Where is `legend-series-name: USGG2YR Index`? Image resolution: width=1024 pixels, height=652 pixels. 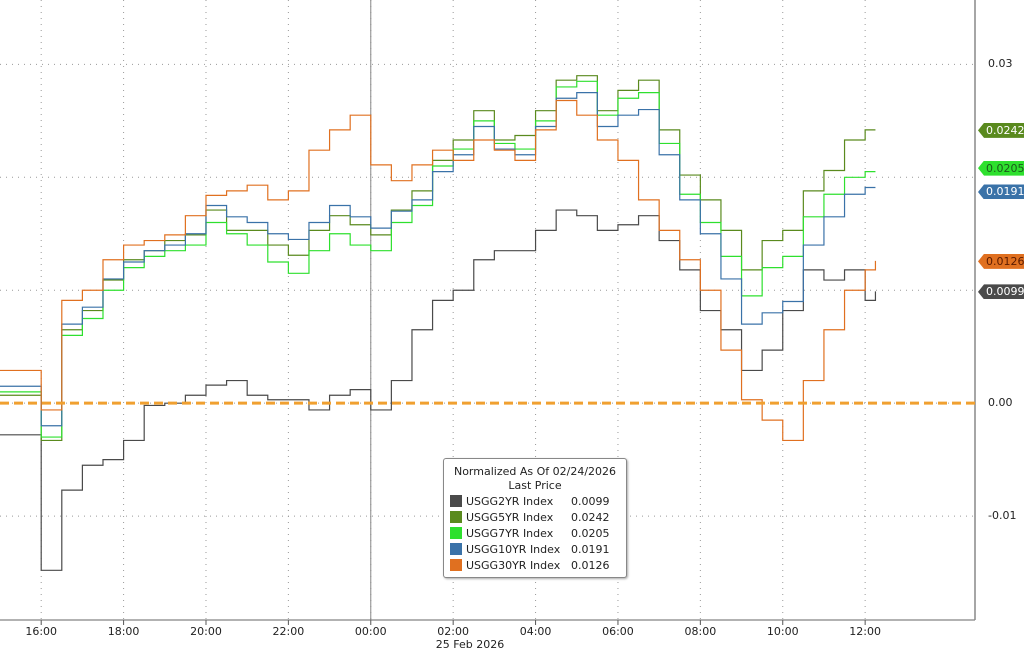
legend-series-name: USGG2YR Index is located at coordinates (510, 501).